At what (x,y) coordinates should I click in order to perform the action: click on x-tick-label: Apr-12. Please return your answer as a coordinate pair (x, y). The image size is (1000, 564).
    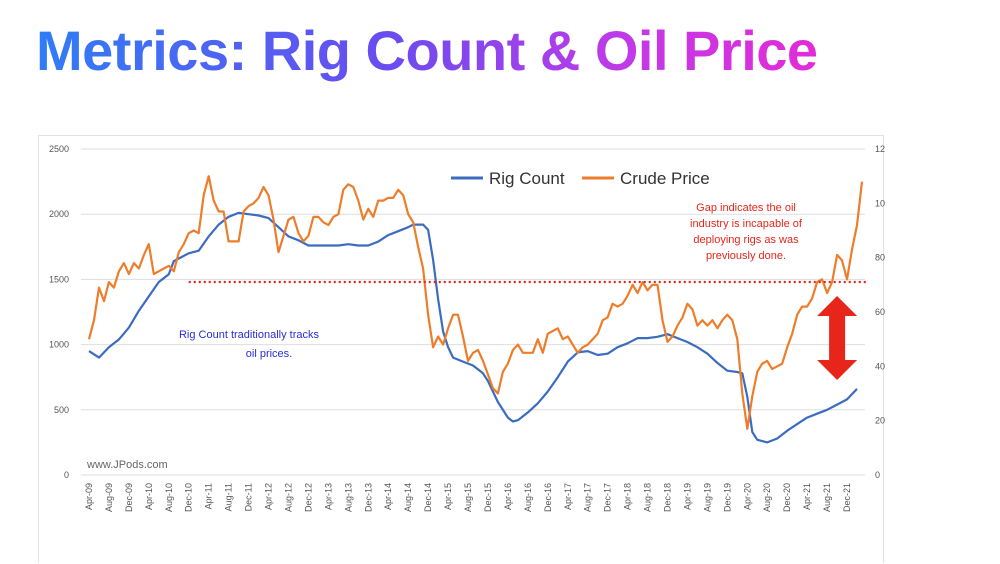
    Looking at the image, I should click on (269, 496).